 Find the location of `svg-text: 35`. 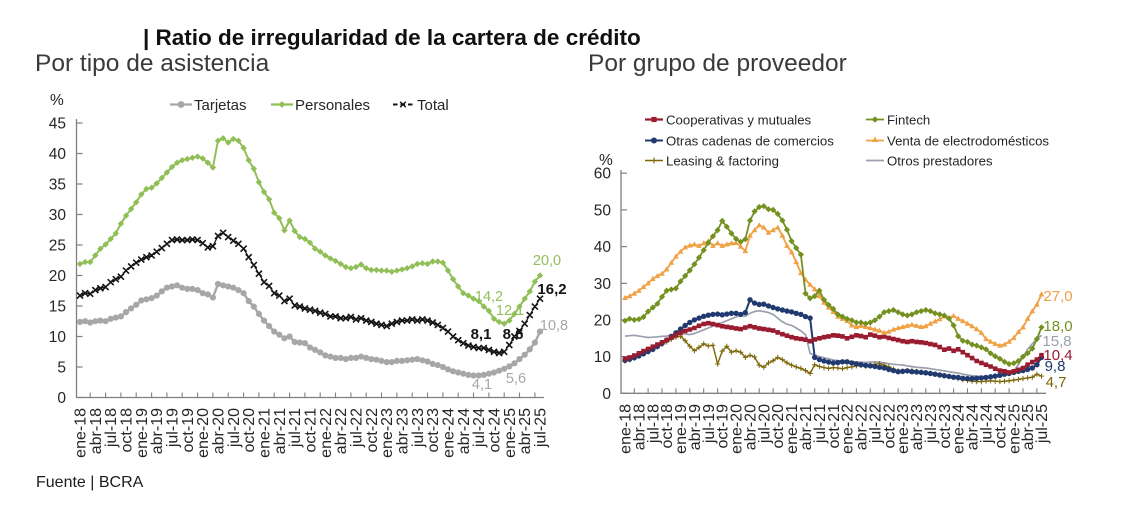

svg-text: 35 is located at coordinates (57, 185).